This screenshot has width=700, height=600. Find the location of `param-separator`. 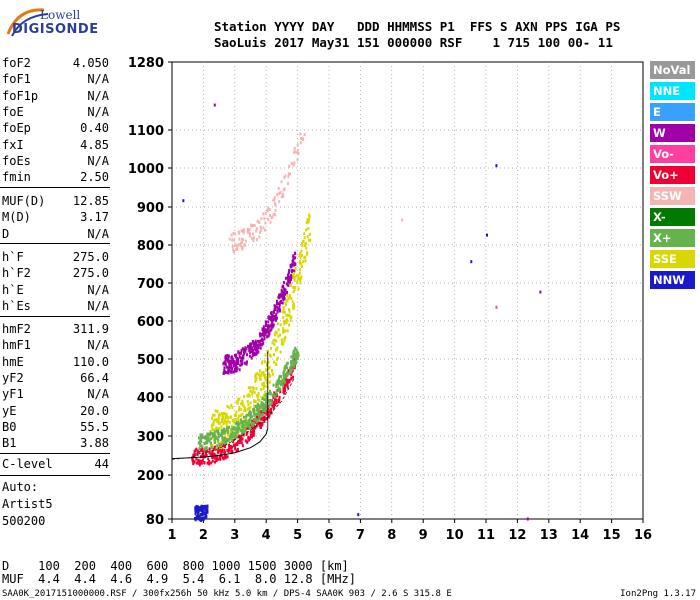

param-separator is located at coordinates (55, 316).